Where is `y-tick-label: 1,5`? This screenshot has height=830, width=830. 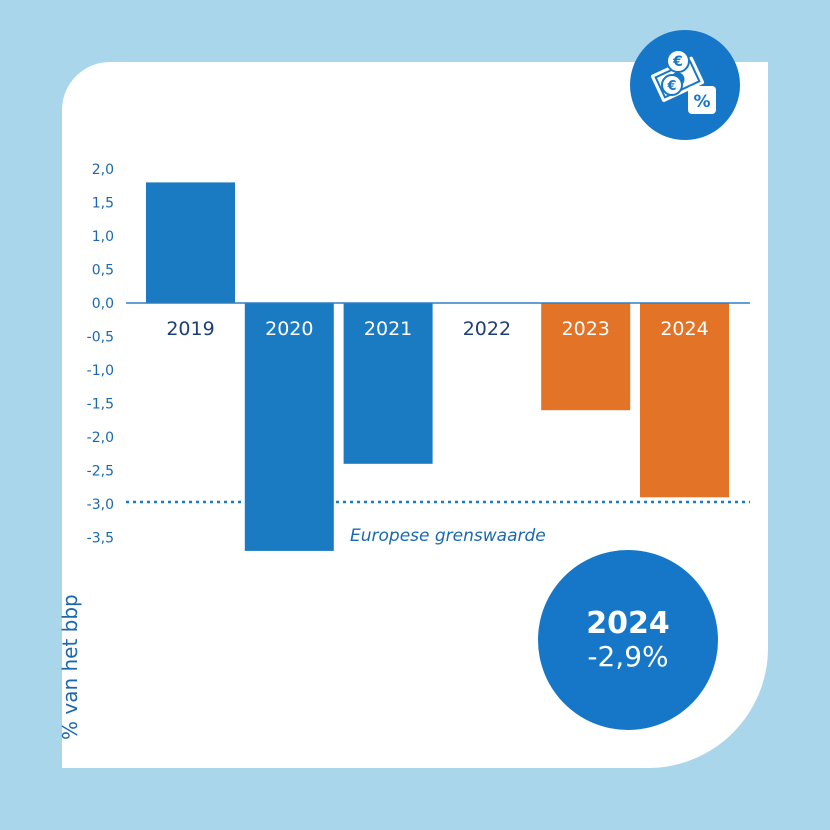 y-tick-label: 1,5 is located at coordinates (103, 204).